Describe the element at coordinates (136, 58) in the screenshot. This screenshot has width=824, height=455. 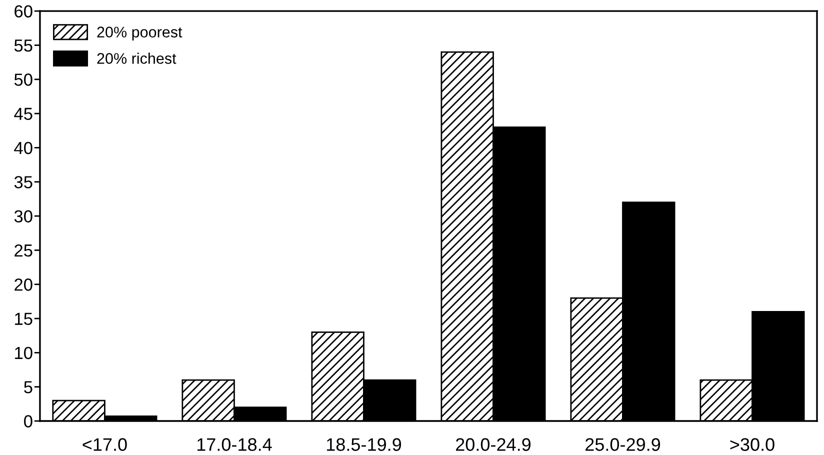
I see `legend-label: 20% richest` at that location.